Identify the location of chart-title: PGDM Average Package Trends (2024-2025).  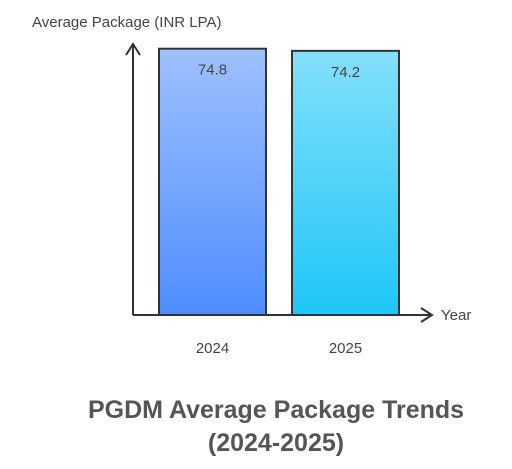
(276, 426).